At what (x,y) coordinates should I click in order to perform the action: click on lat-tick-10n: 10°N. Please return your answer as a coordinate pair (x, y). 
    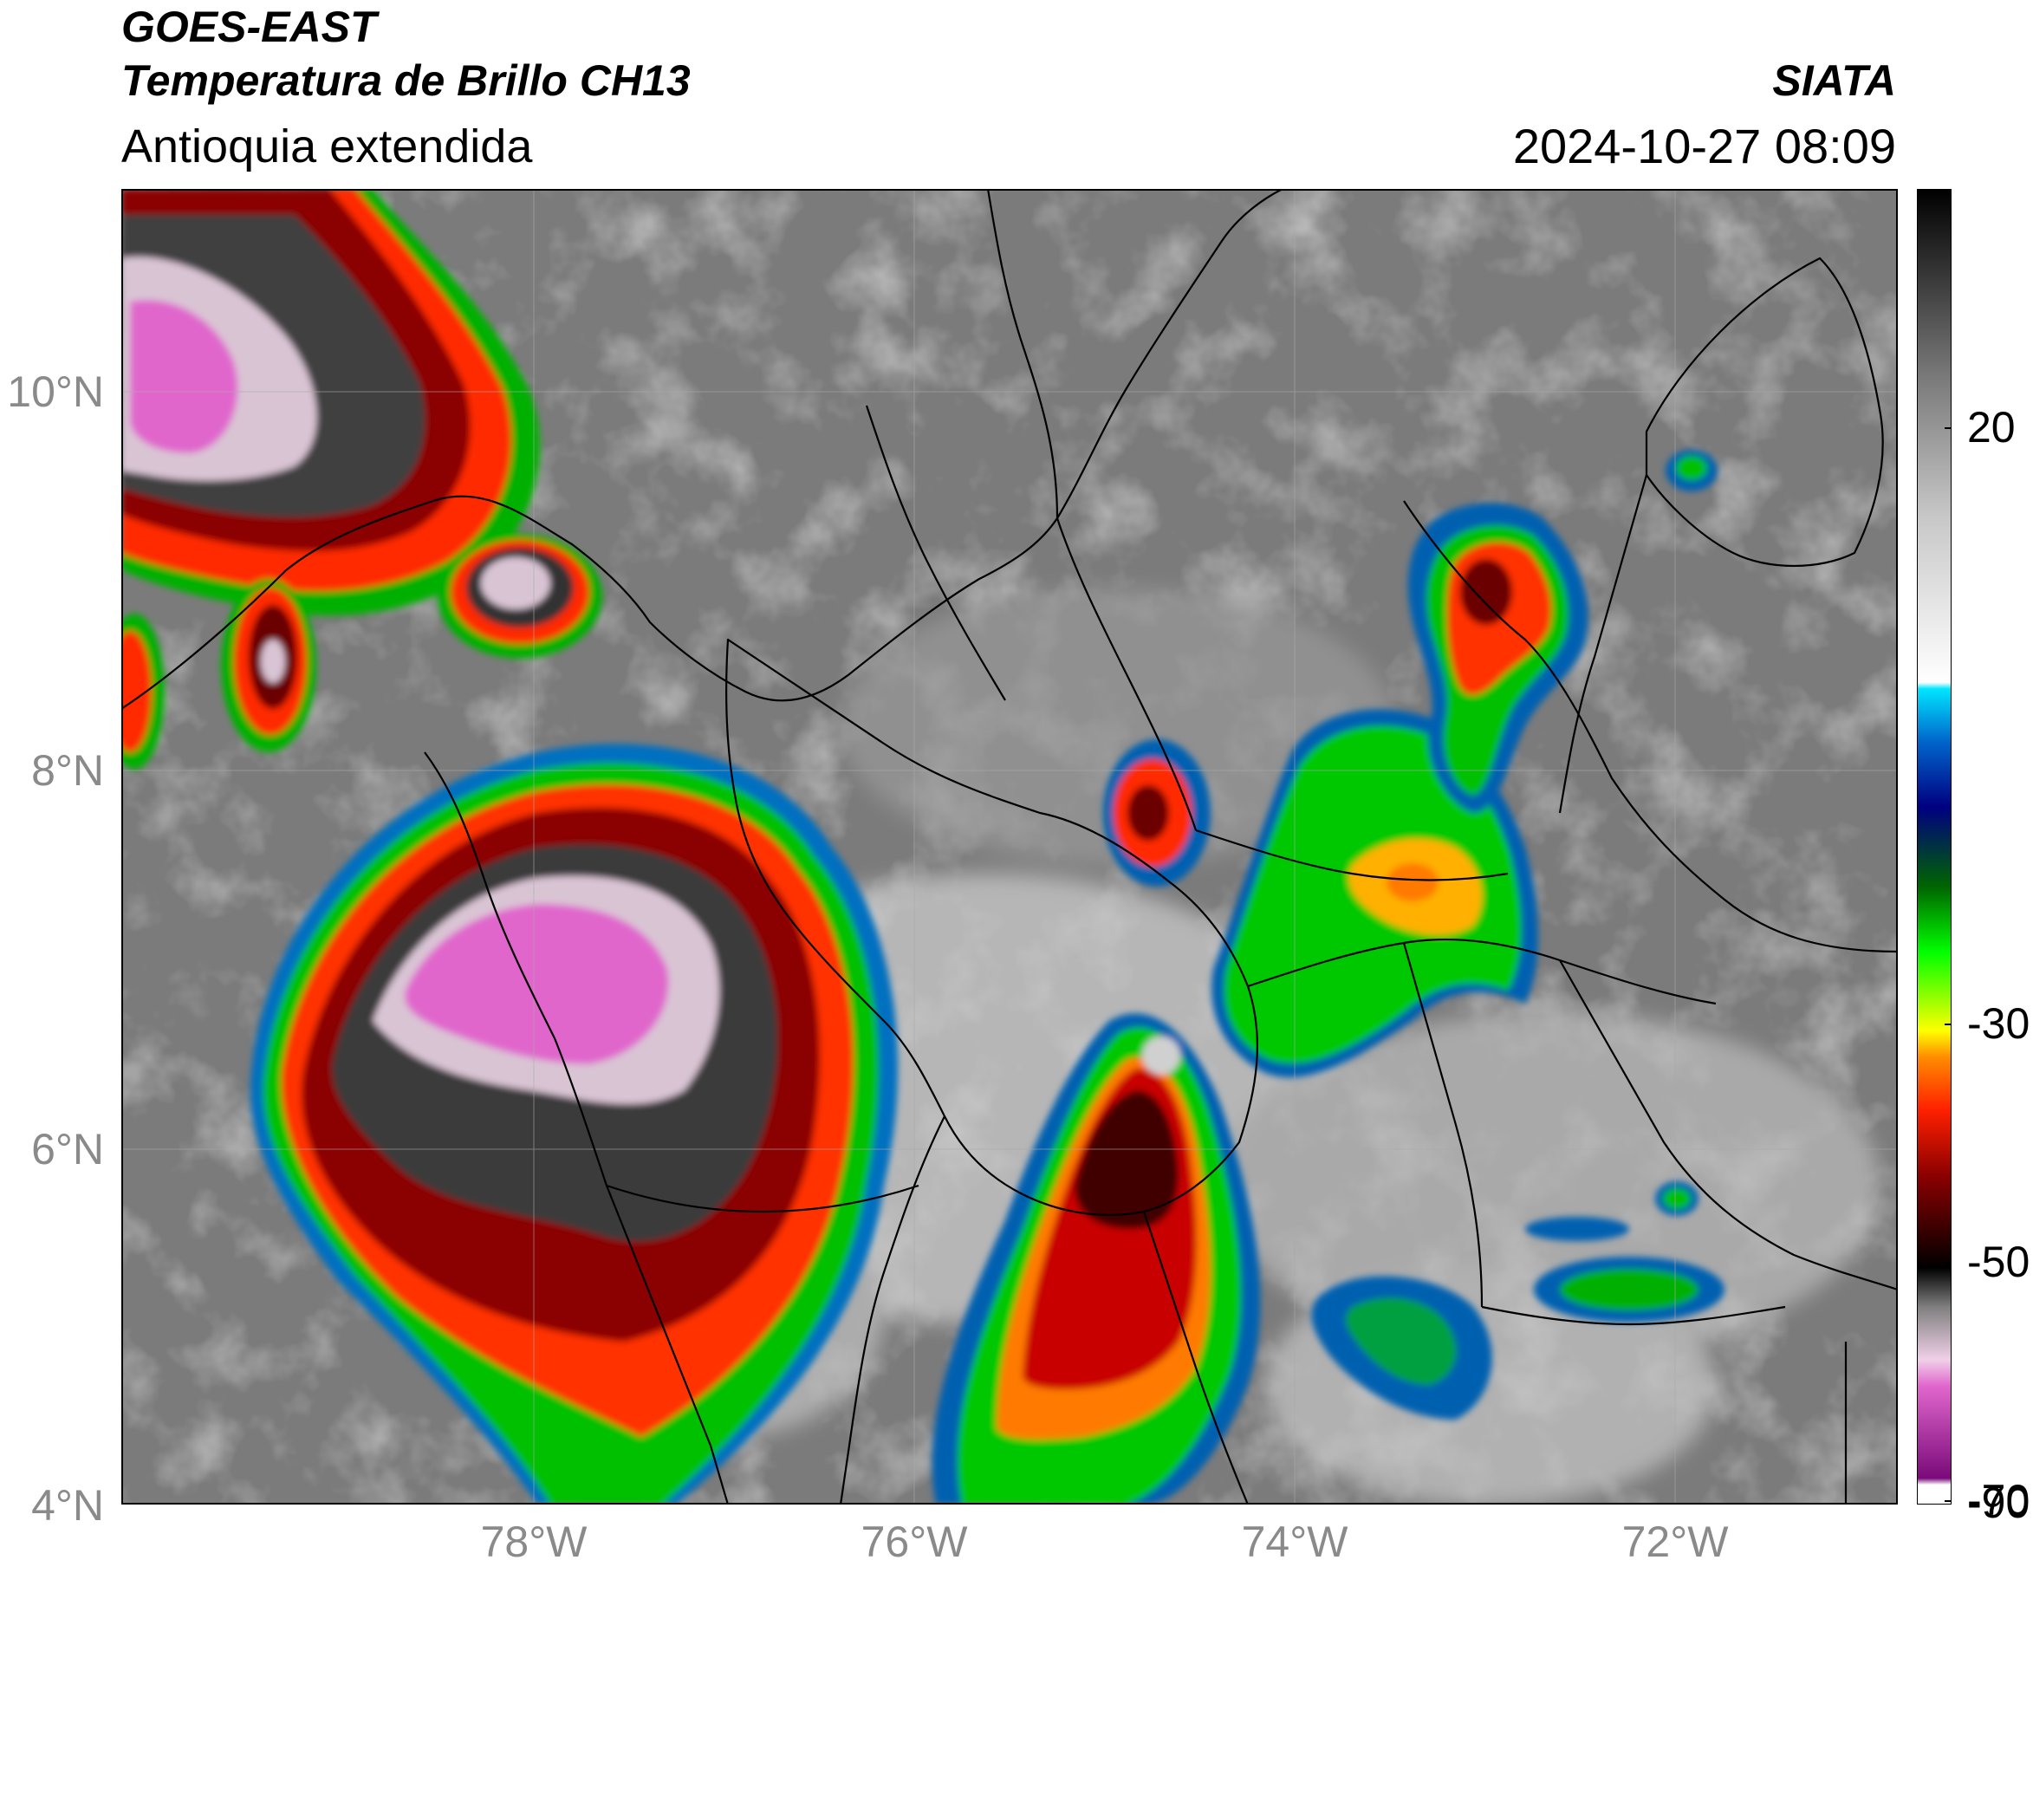
    Looking at the image, I should click on (55, 391).